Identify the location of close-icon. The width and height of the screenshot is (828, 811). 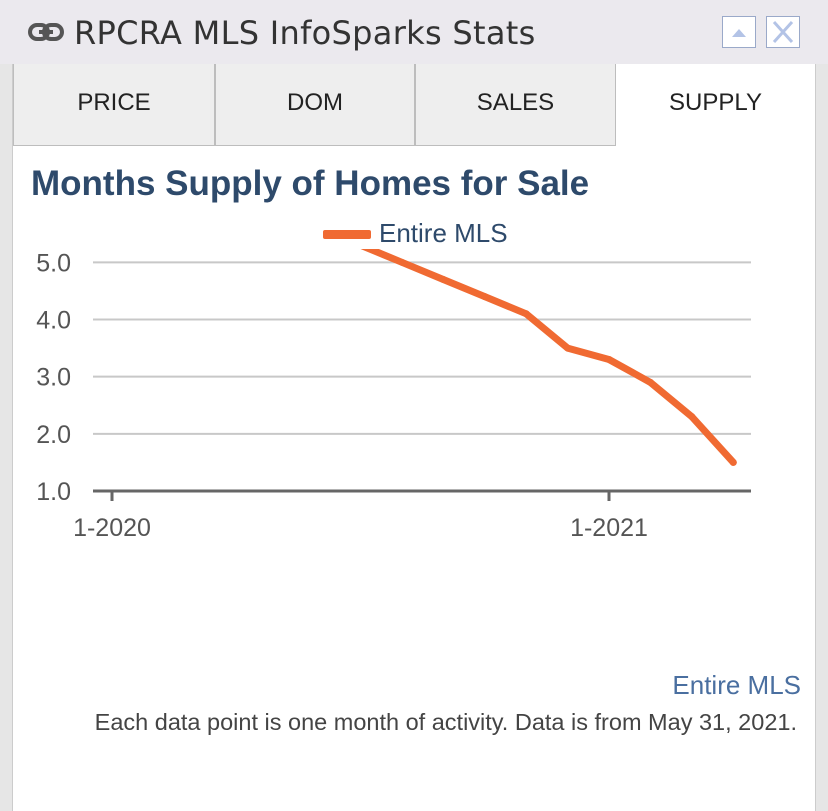
(783, 32).